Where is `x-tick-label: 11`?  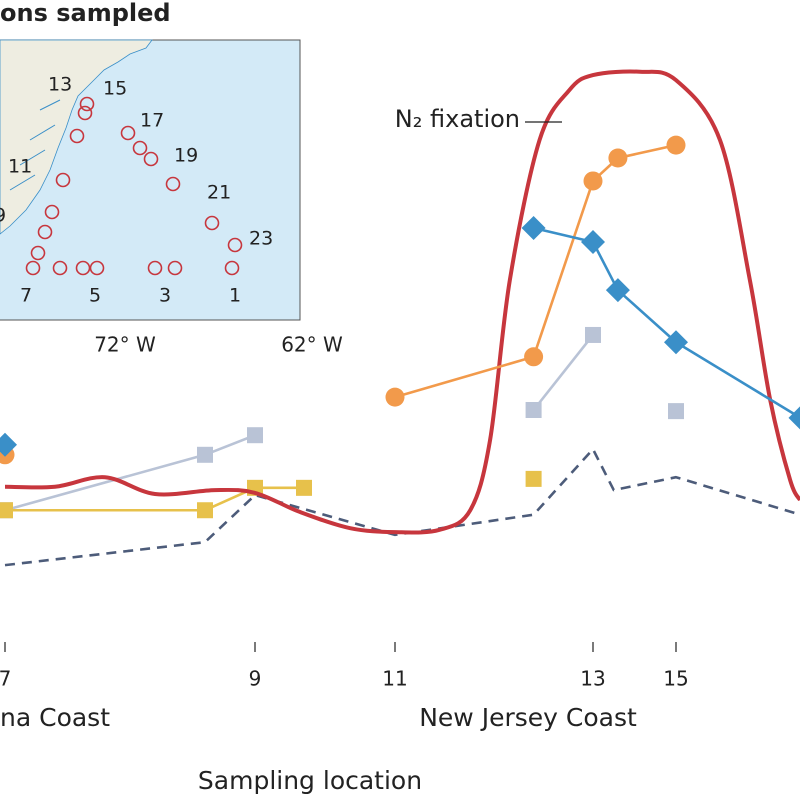 x-tick-label: 11 is located at coordinates (394, 679).